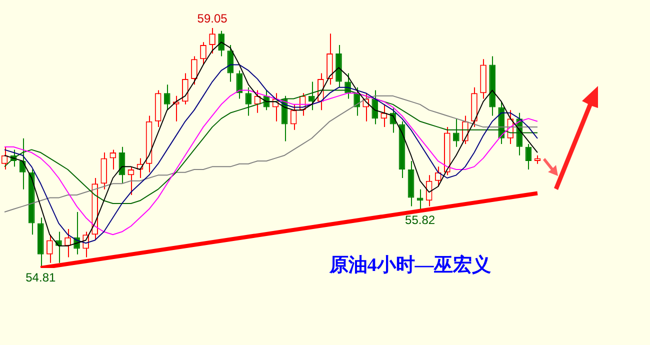 The height and width of the screenshot is (345, 650). What do you see at coordinates (420, 220) in the screenshot?
I see `annotation: 55.82` at bounding box center [420, 220].